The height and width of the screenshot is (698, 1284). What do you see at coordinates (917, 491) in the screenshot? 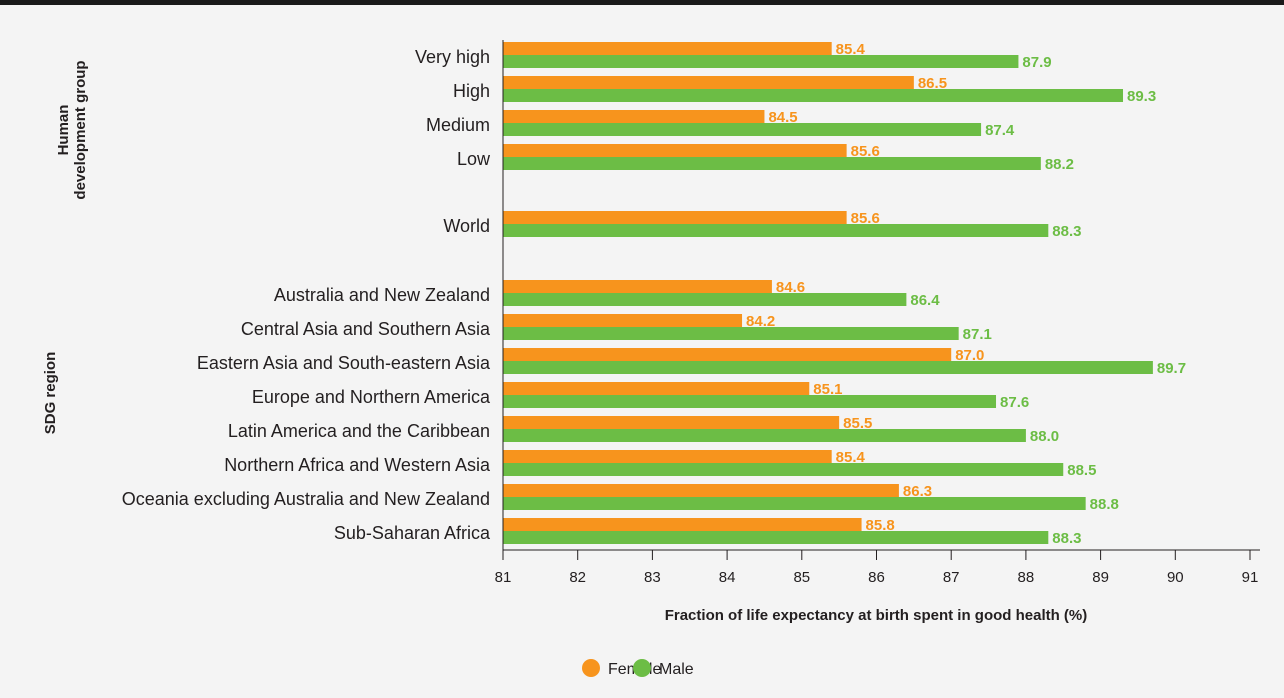
I see `female-value-label: 86.3` at bounding box center [917, 491].